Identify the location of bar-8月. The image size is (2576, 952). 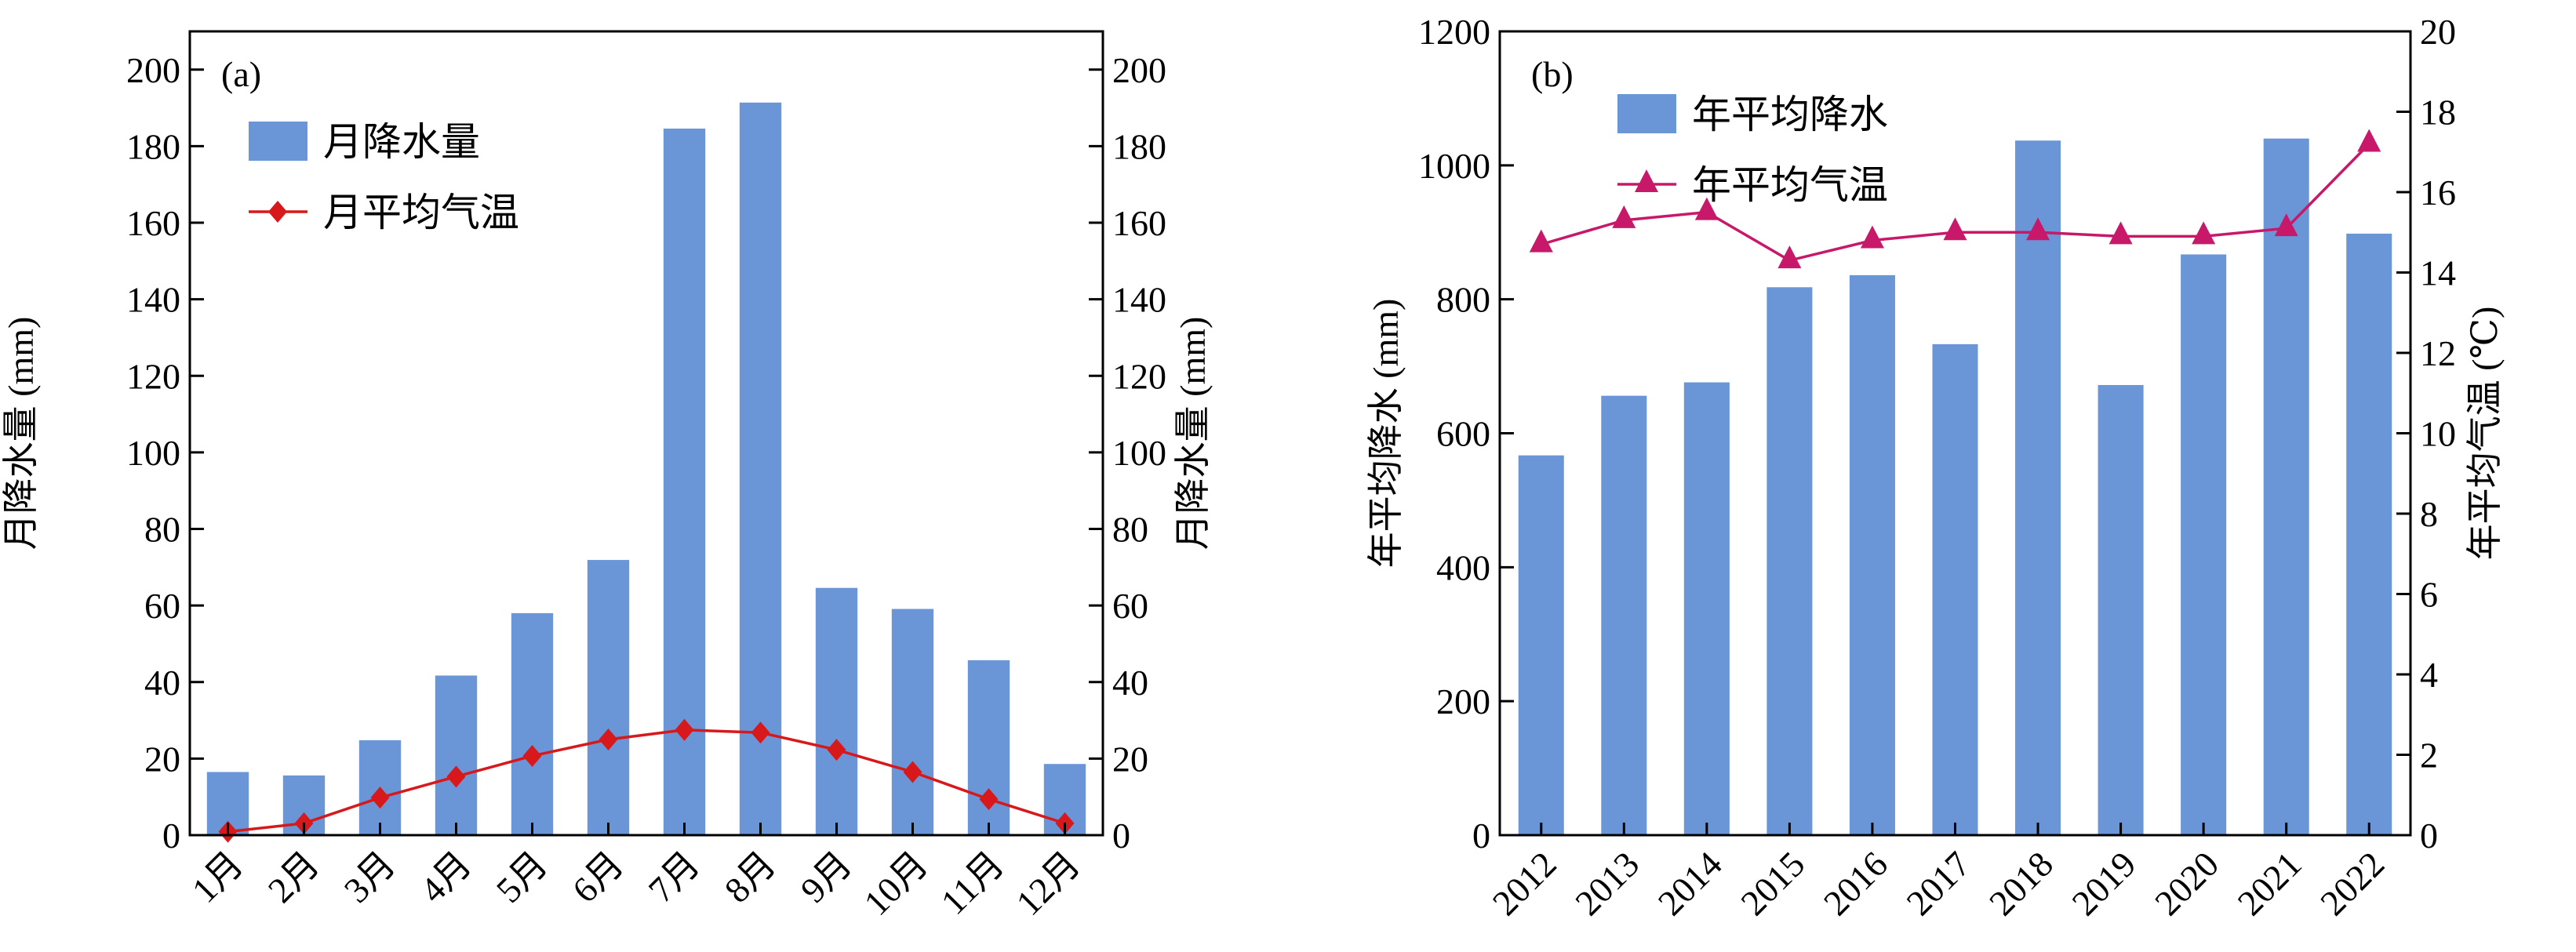
(760, 469).